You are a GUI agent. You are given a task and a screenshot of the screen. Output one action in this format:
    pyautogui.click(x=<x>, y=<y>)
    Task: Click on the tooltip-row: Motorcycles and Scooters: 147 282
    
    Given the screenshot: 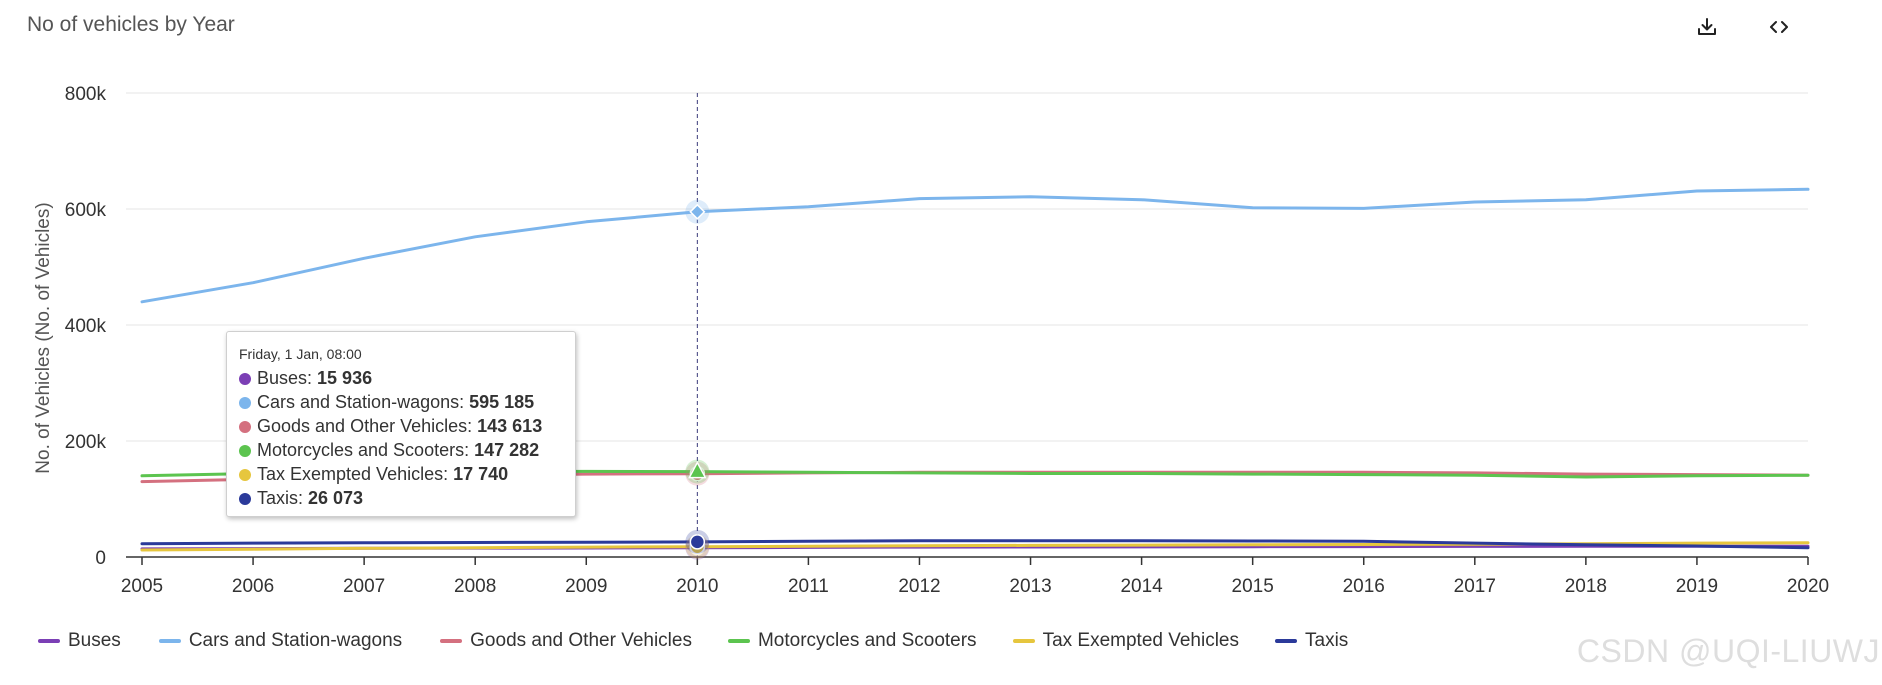 What is the action you would take?
    pyautogui.click(x=401, y=450)
    